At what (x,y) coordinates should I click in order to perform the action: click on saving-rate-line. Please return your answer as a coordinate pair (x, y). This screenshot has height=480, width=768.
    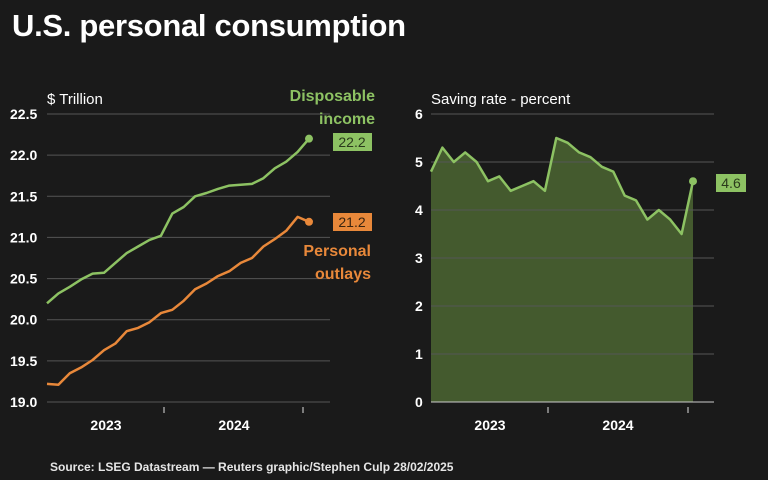
    Looking at the image, I should click on (562, 186).